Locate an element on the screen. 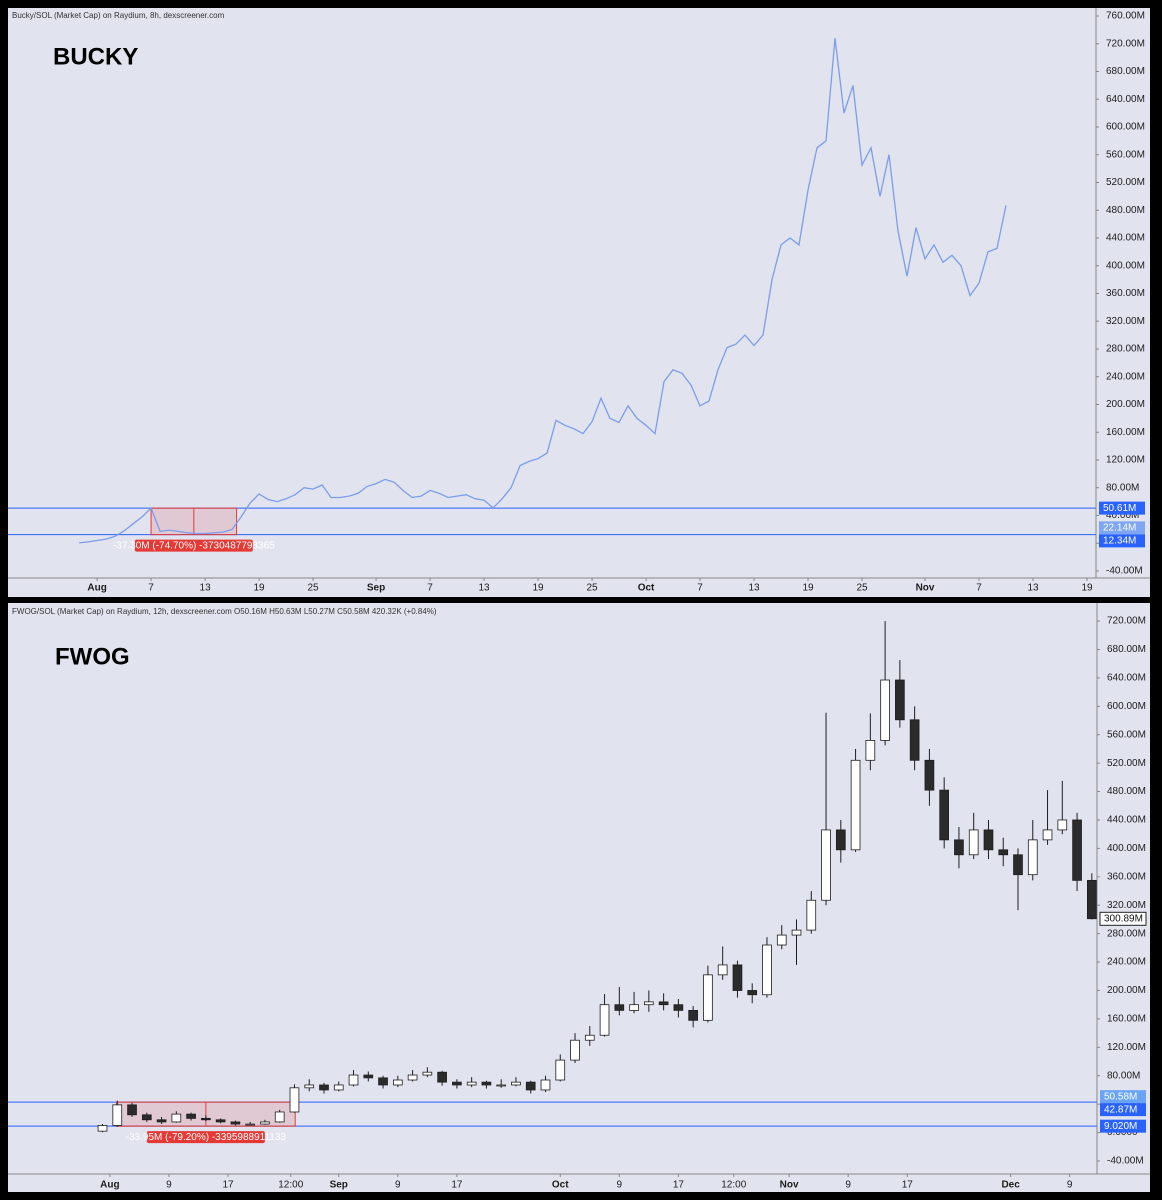 The width and height of the screenshot is (1162, 1200). x-tick-label: Nov is located at coordinates (789, 1185).